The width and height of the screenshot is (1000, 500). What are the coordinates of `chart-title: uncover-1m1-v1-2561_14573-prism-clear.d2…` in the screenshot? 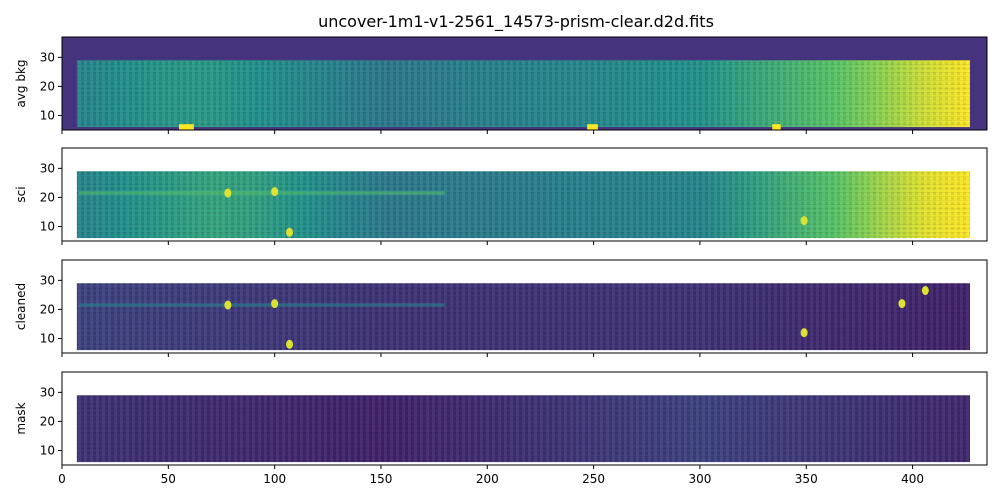 It's located at (516, 22).